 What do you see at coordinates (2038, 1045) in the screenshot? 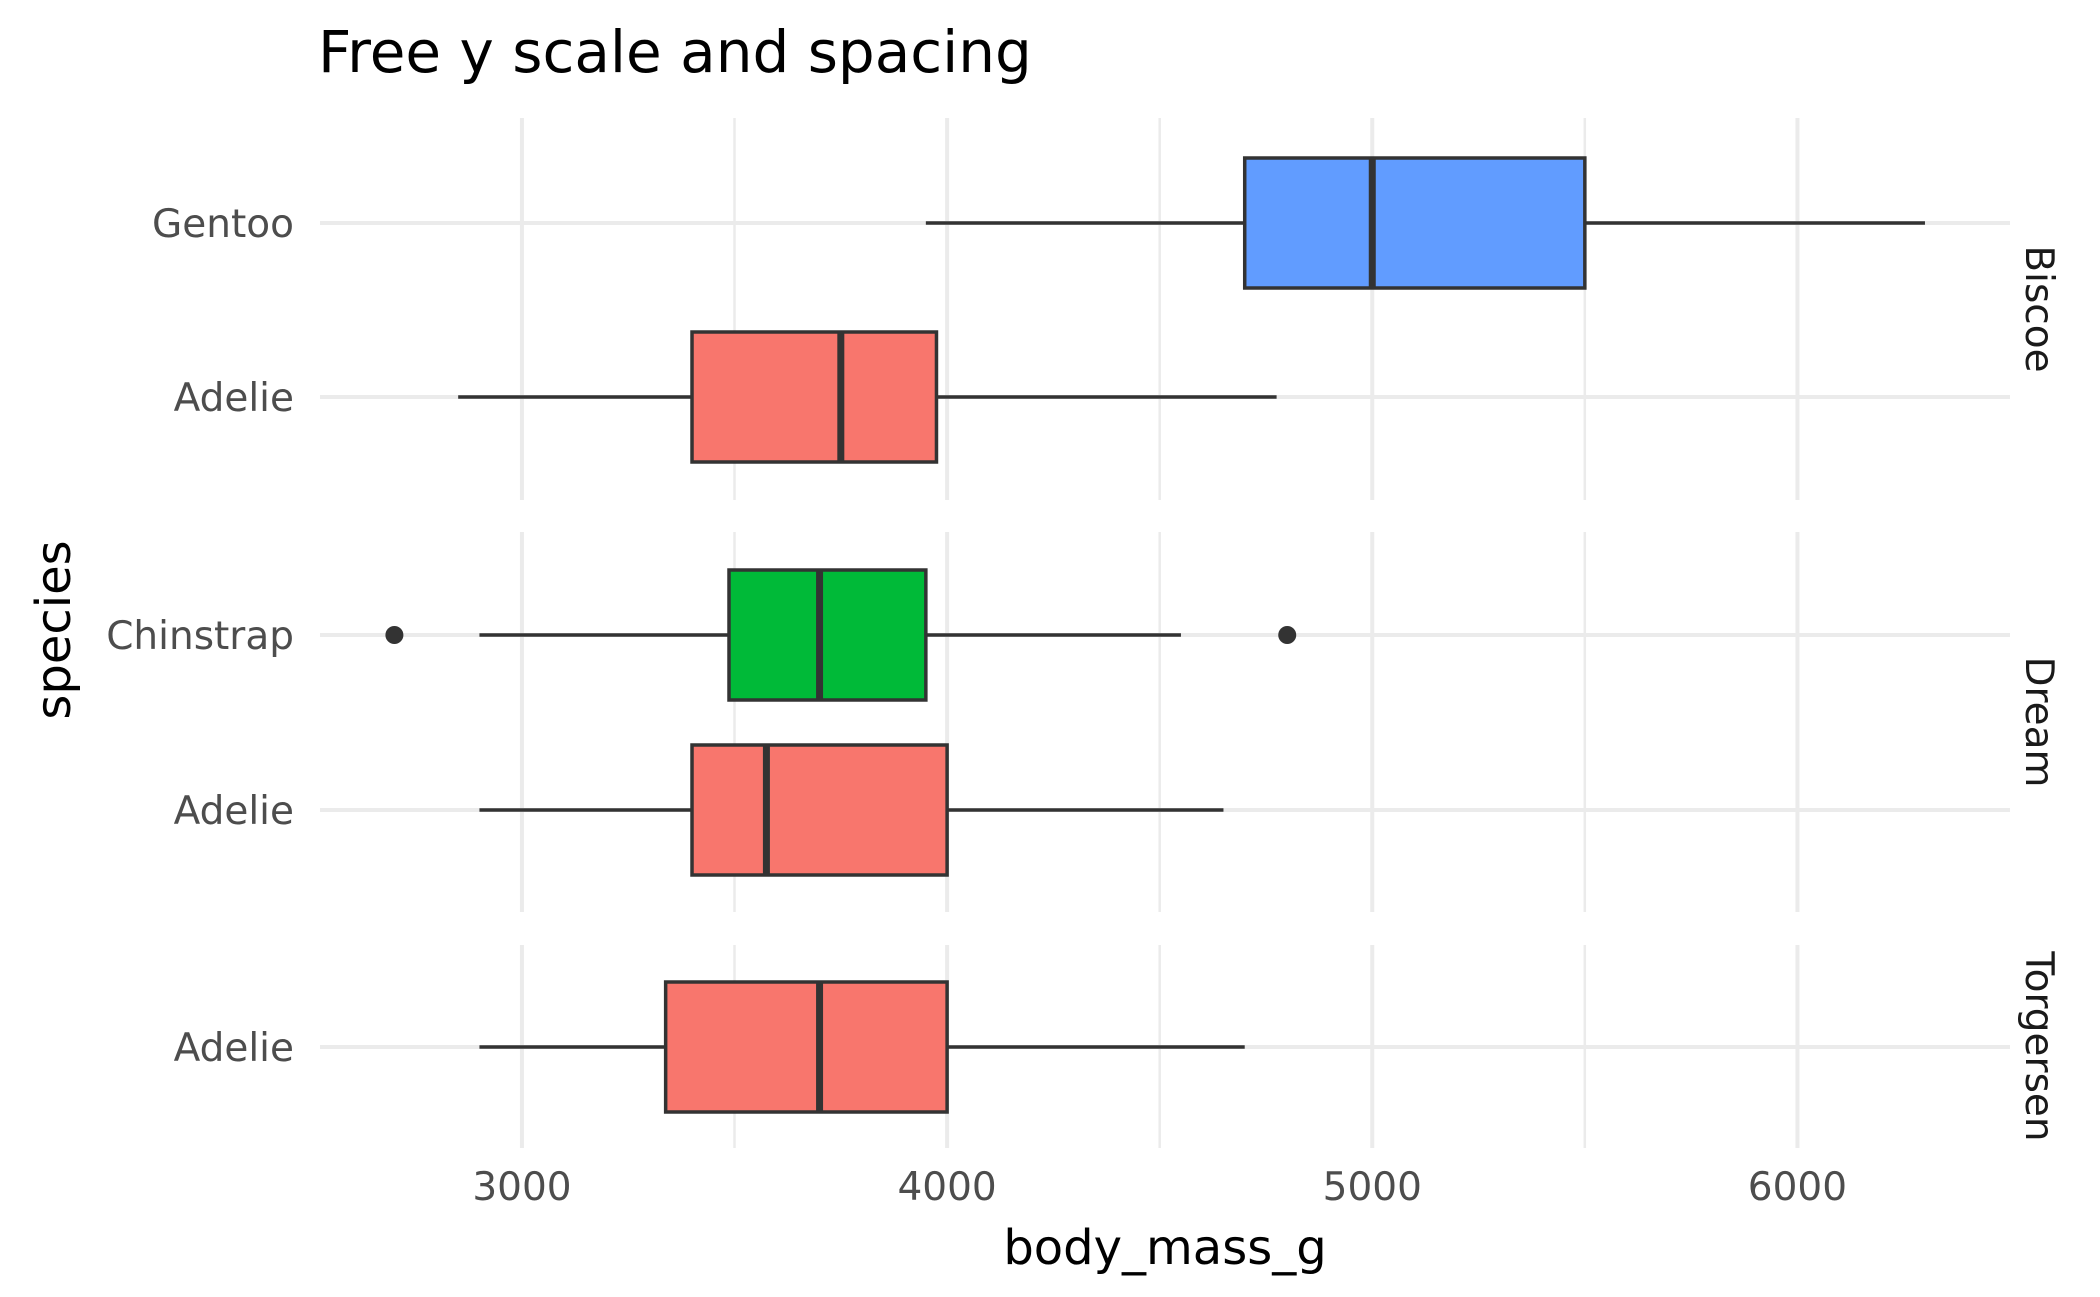
I see `facet-strip-label: Torgersen` at bounding box center [2038, 1045].